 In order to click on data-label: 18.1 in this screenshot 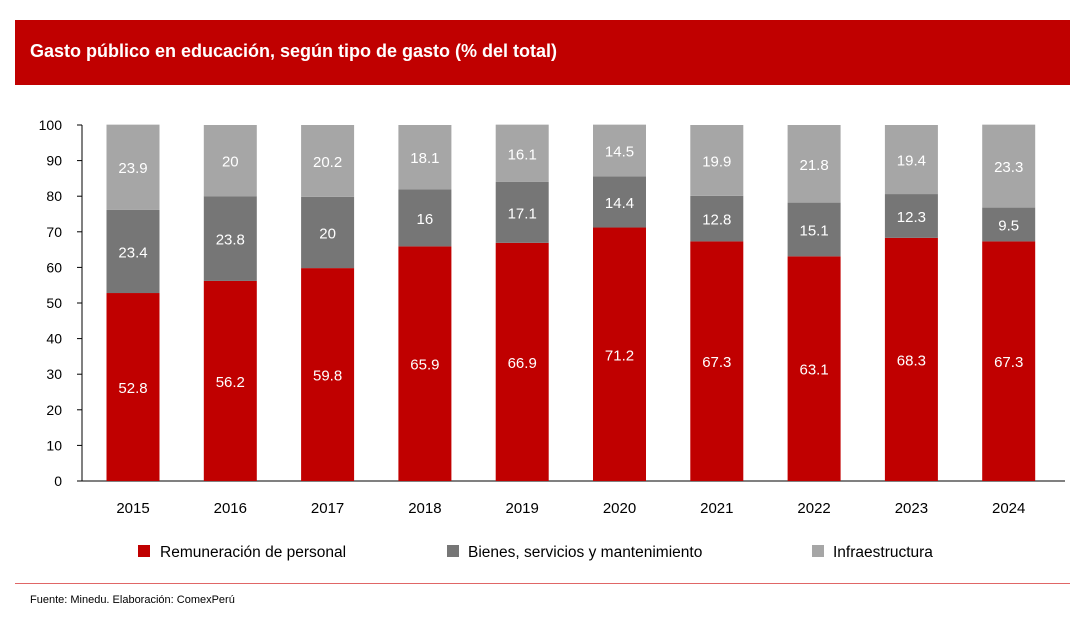, I will do `click(424, 158)`.